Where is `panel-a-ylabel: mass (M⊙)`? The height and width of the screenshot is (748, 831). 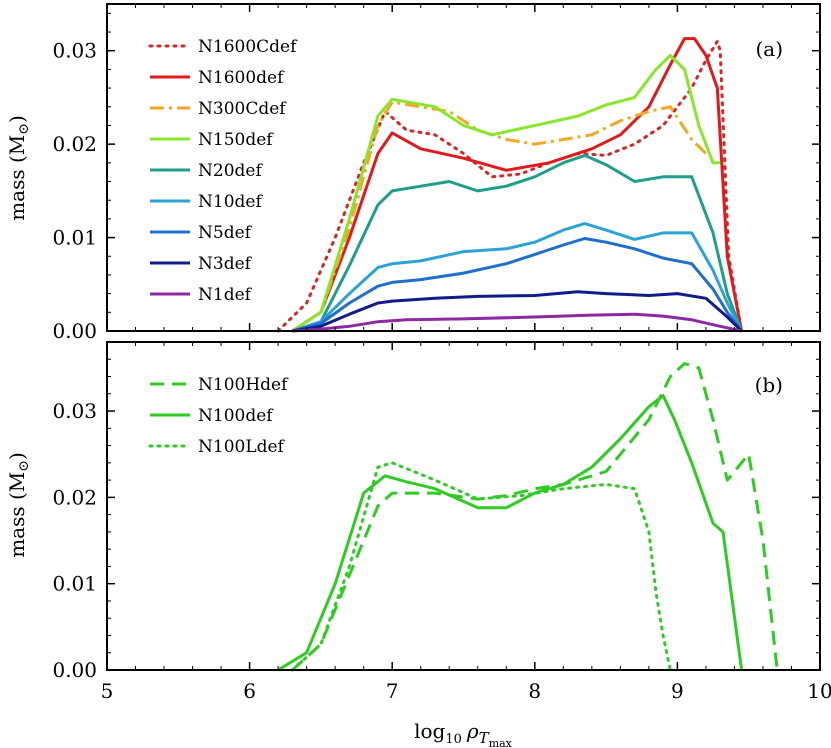
panel-a-ylabel: mass (M⊙) is located at coordinates (18, 168).